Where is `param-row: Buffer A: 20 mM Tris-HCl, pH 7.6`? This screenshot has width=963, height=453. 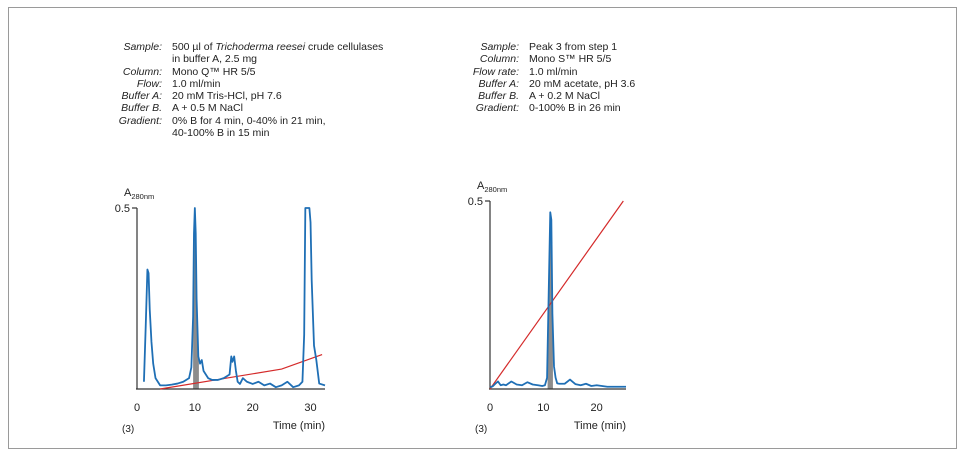 param-row: Buffer A: 20 mM Tris-HCl, pH 7.6 is located at coordinates (241, 96).